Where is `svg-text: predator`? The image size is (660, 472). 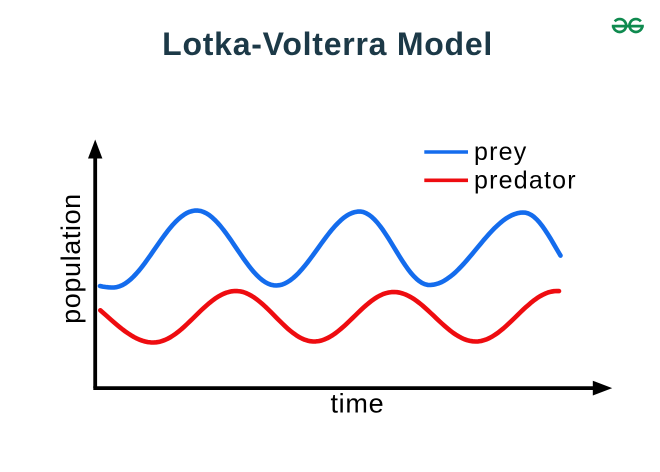 svg-text: predator is located at coordinates (525, 180).